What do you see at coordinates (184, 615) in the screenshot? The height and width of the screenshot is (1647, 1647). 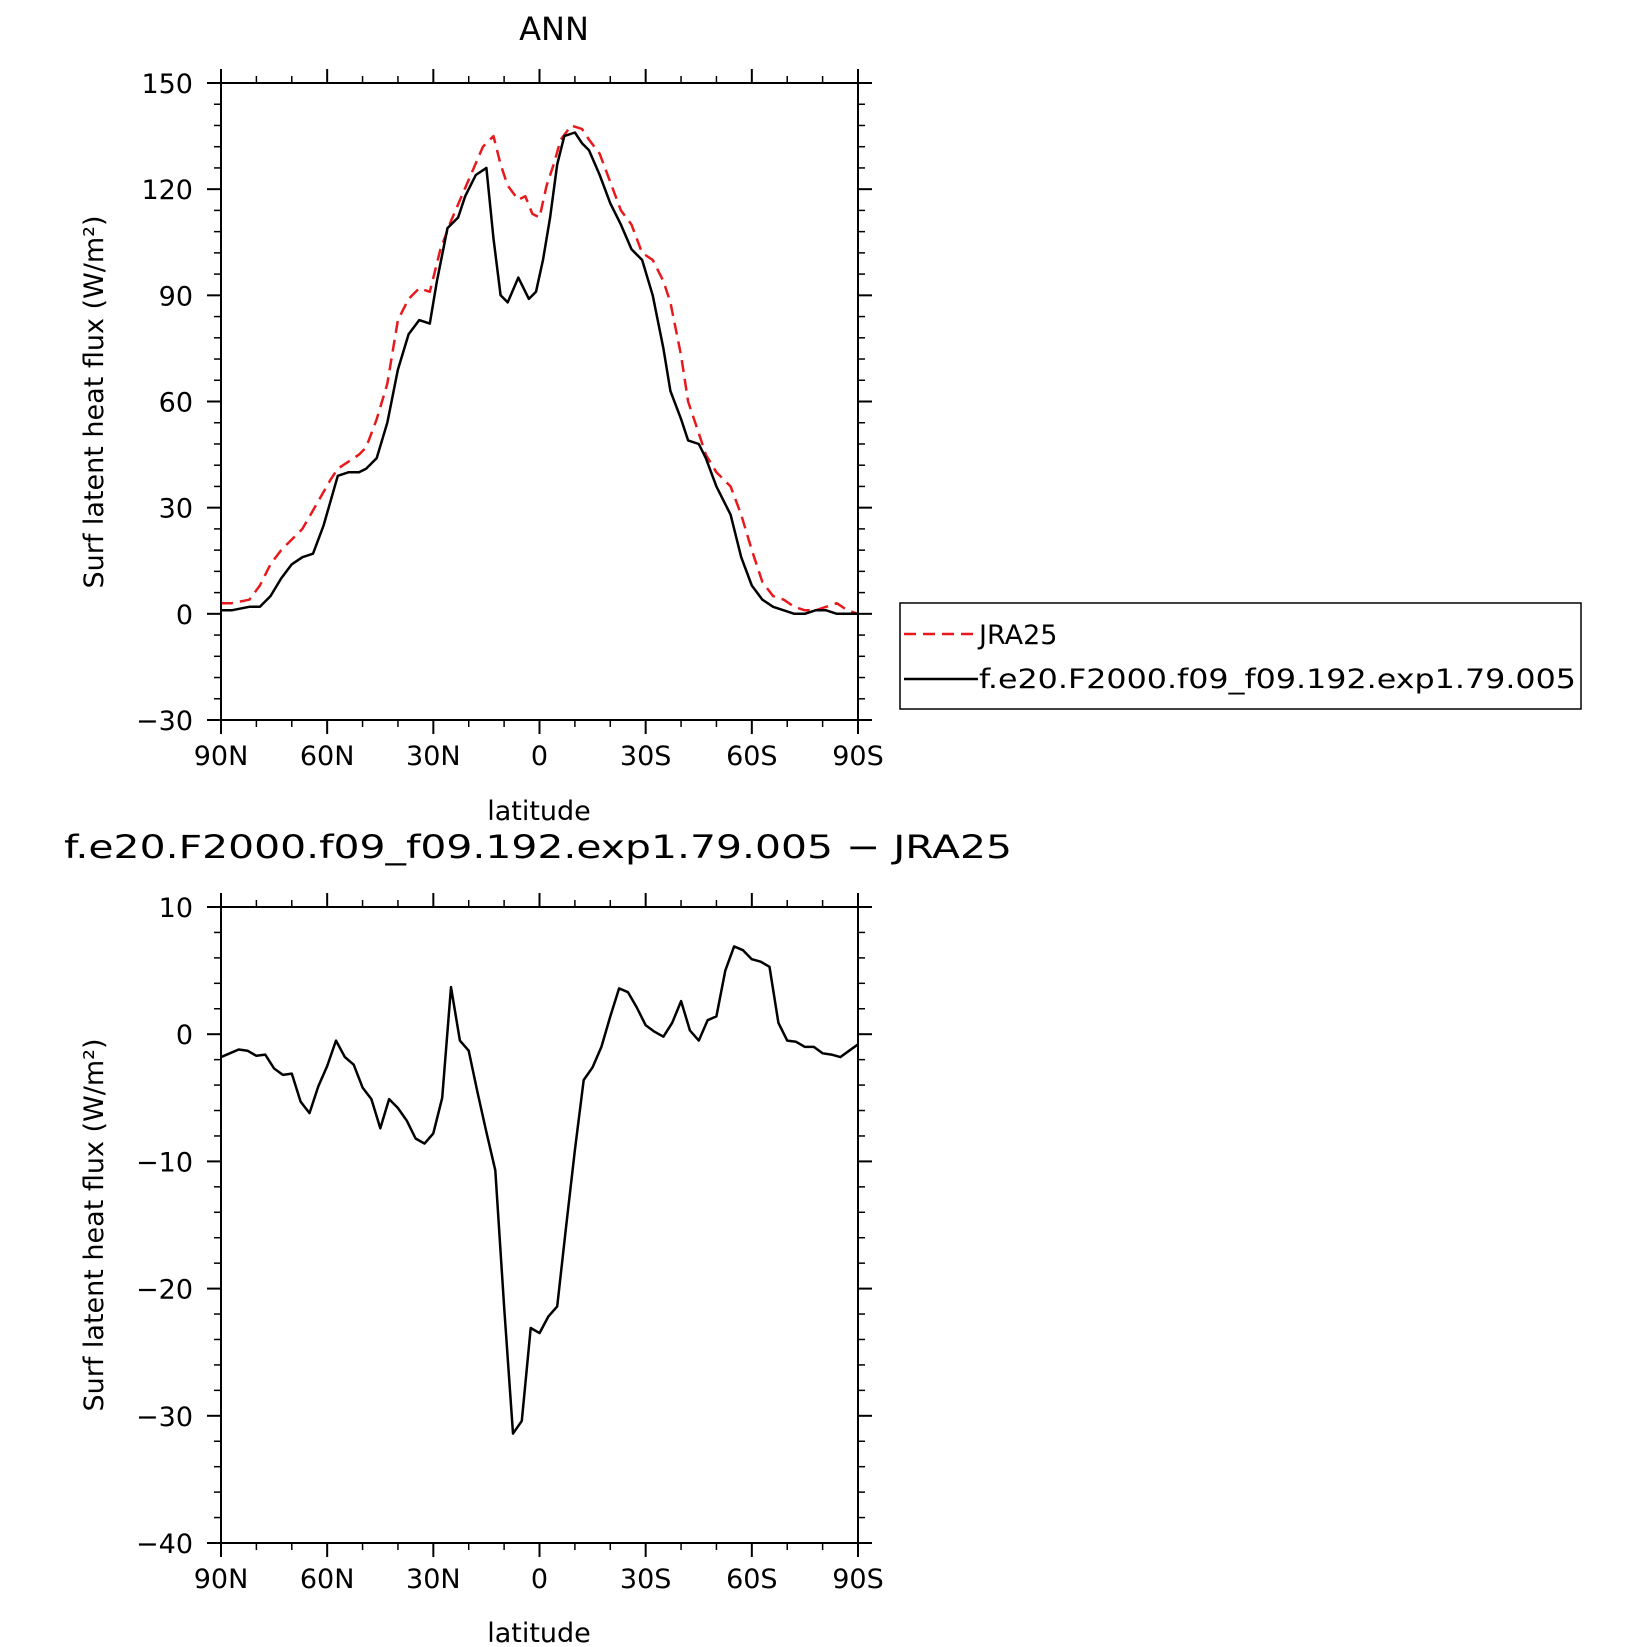 I see `top-y-tick-label: 0` at bounding box center [184, 615].